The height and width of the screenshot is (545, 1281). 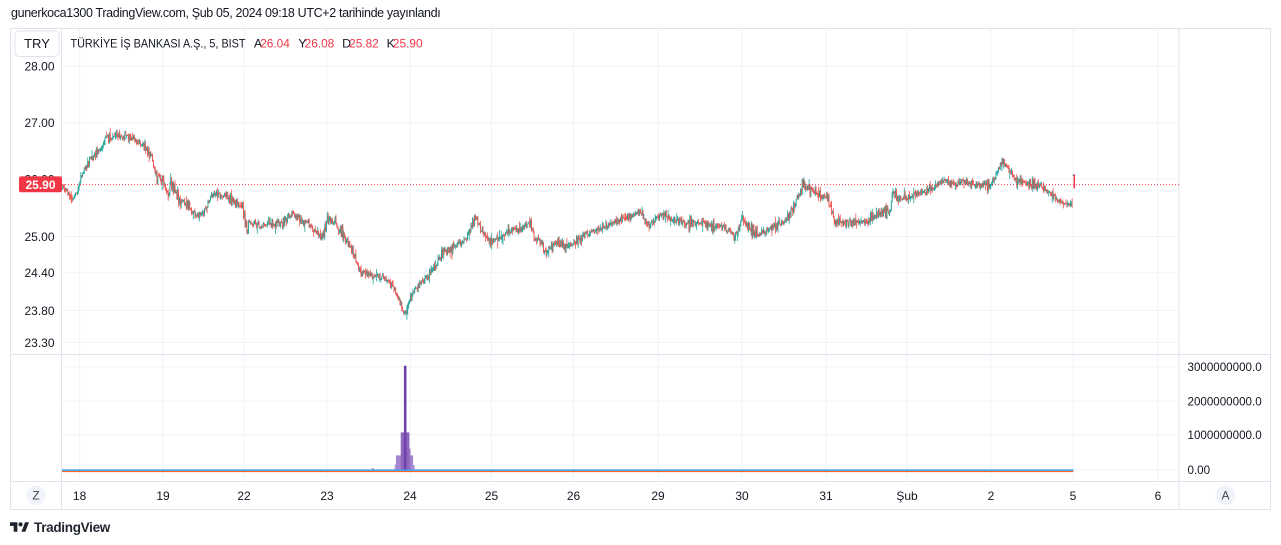 I want to click on svg-text: 26, so click(x=574, y=496).